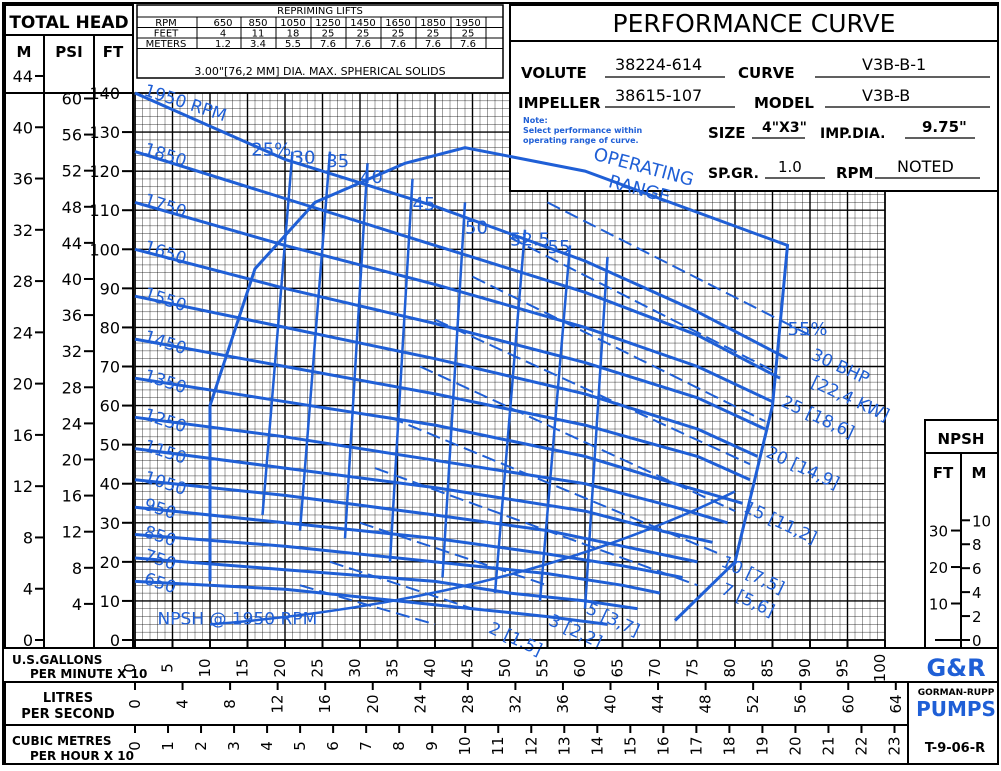 The width and height of the screenshot is (1001, 771). Describe the element at coordinates (104, 132) in the screenshot. I see `ft-tick-label: 130` at that location.